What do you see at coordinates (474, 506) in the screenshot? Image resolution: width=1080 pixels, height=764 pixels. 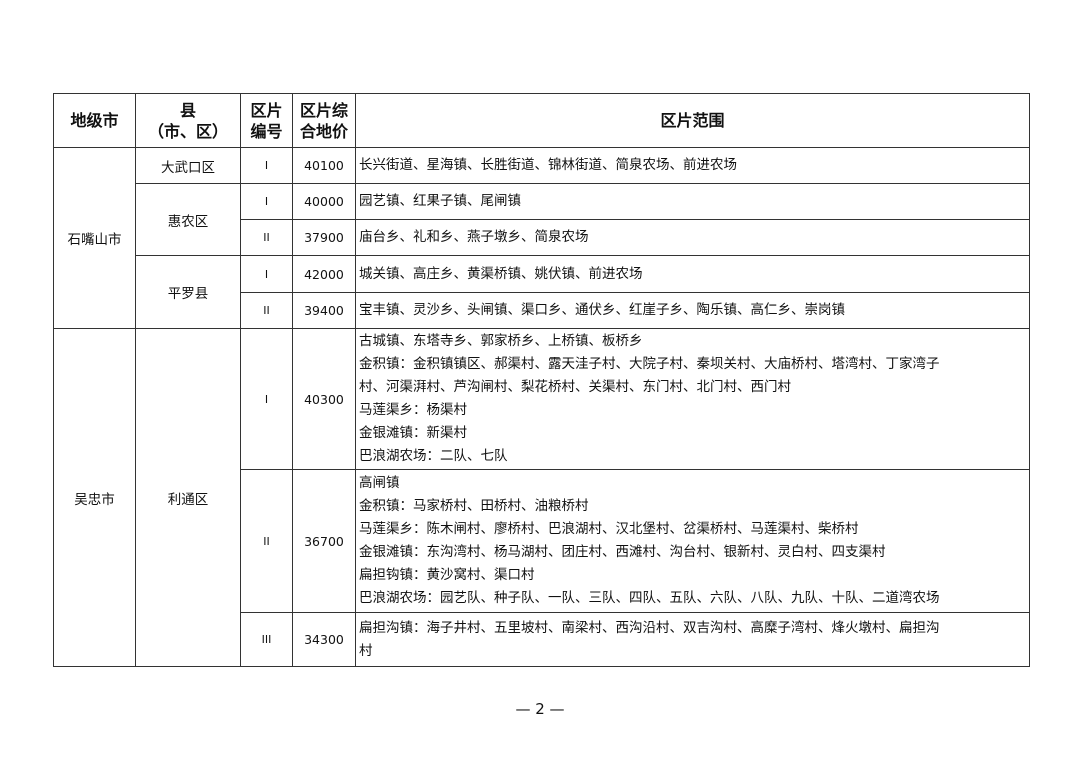 I see `range-line: 金积镇：马家桥村、田桥村、油粮桥村` at bounding box center [474, 506].